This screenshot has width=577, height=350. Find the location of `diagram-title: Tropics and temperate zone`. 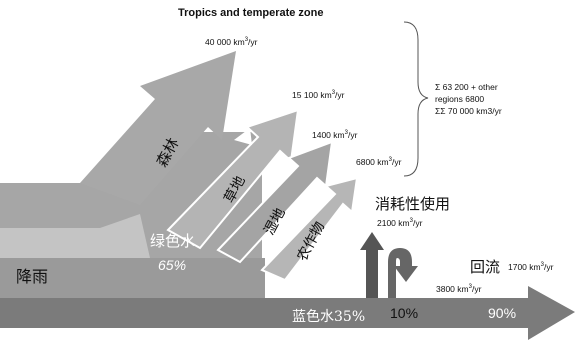

diagram-title: Tropics and temperate zone is located at coordinates (250, 13).